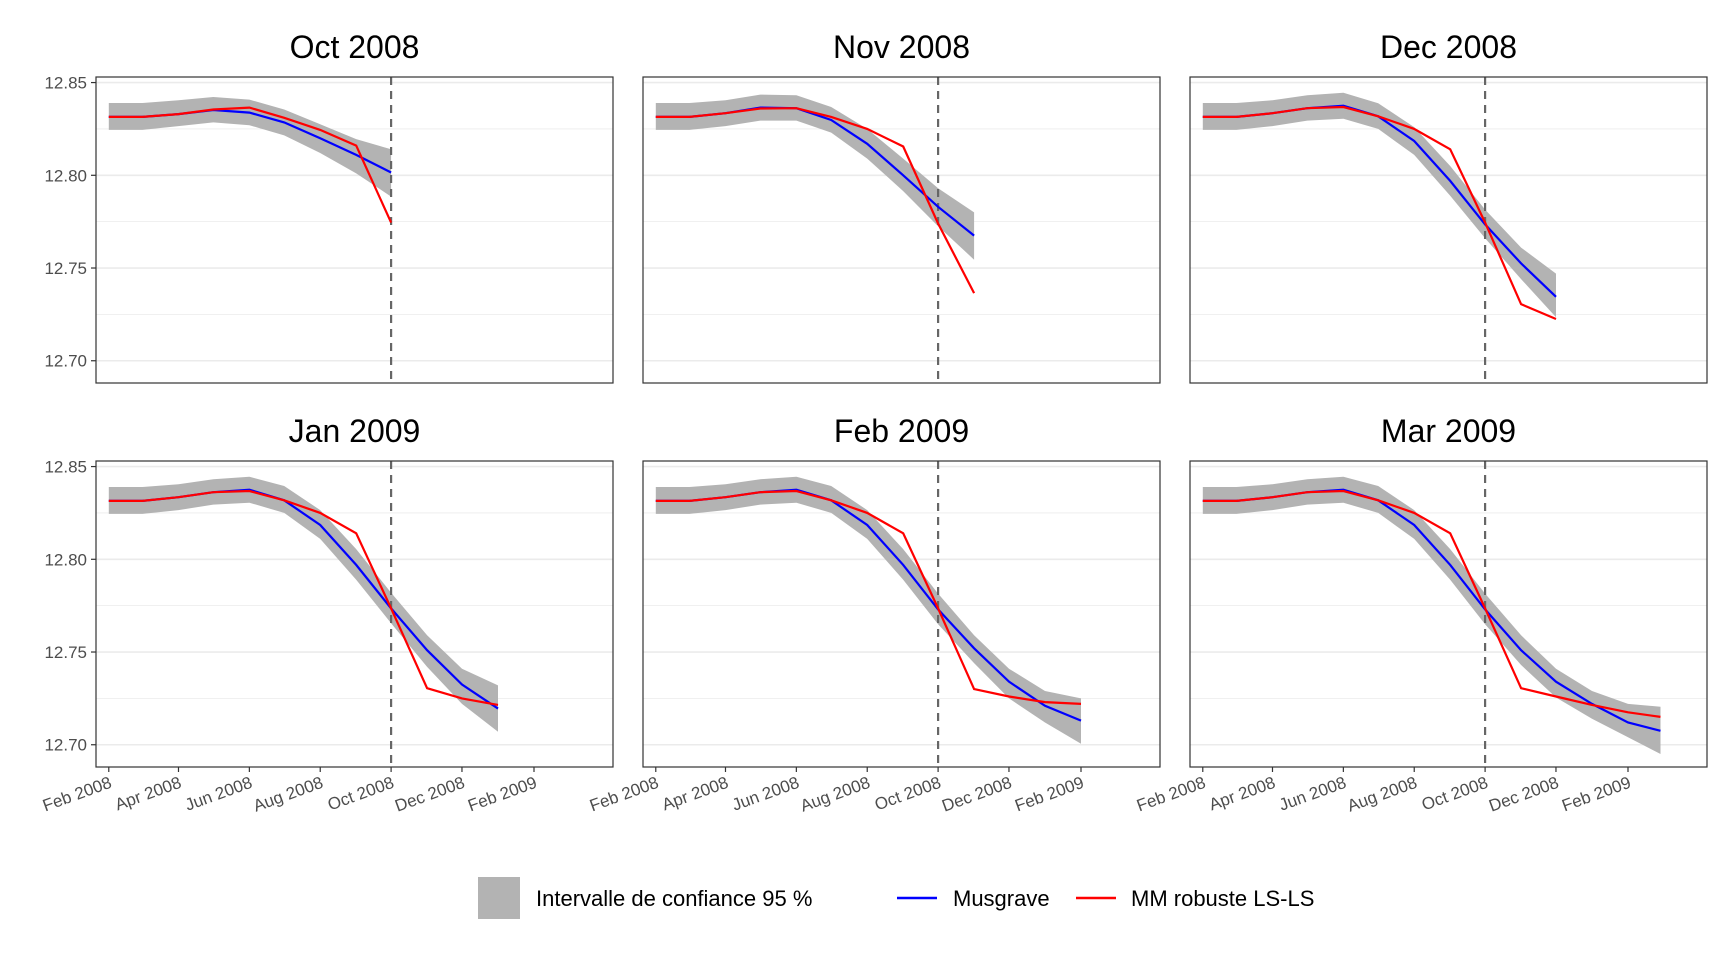  Describe the element at coordinates (901, 431) in the screenshot. I see `facet-title: Feb 2009` at that location.